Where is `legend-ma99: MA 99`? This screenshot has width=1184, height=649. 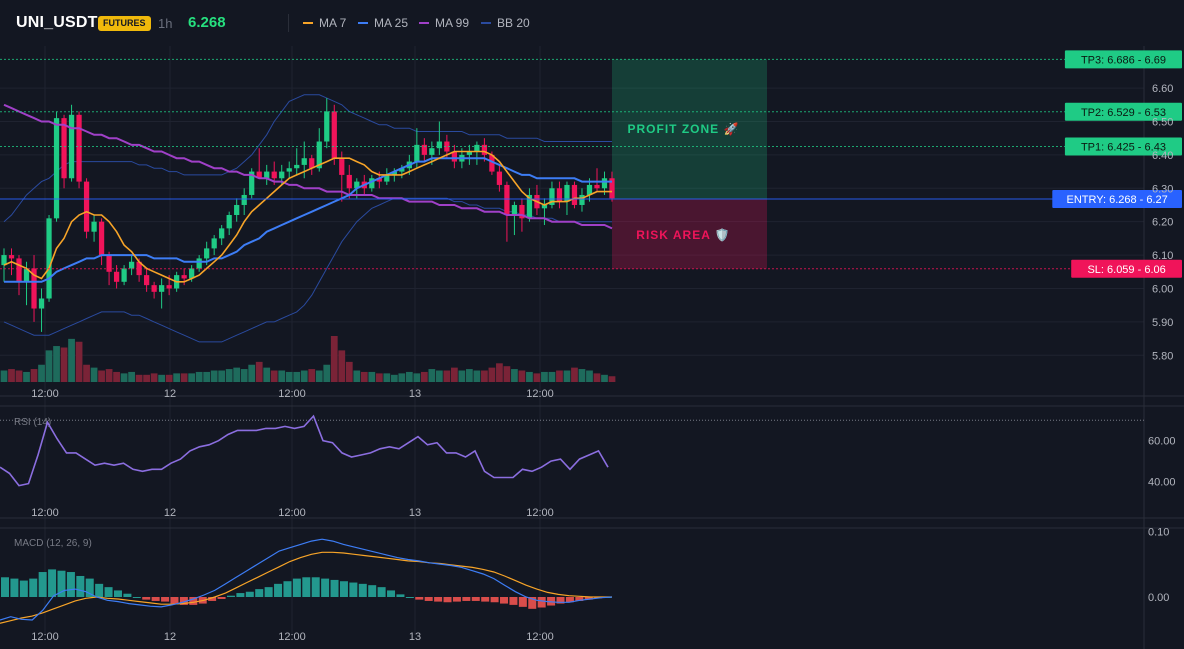
legend-ma99: MA 99 is located at coordinates (444, 23).